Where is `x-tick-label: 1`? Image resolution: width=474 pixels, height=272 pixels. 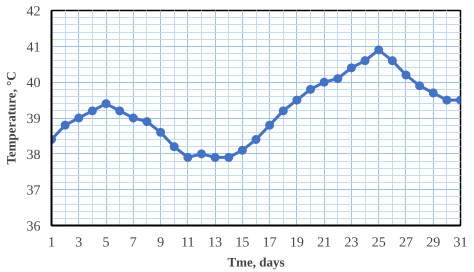
x-tick-label: 1 is located at coordinates (51, 243).